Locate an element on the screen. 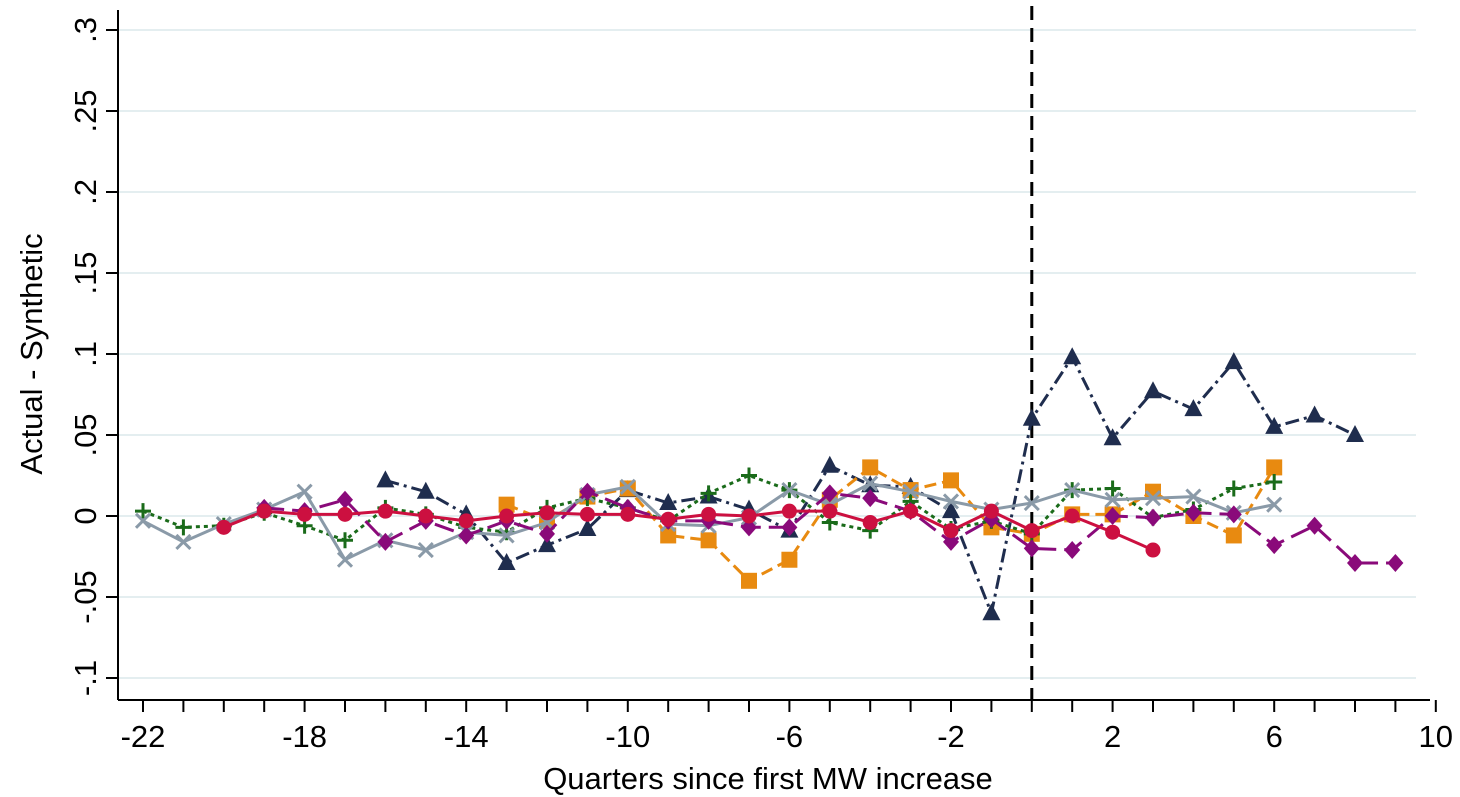  y-tick-label: .25 is located at coordinates (85, 110).